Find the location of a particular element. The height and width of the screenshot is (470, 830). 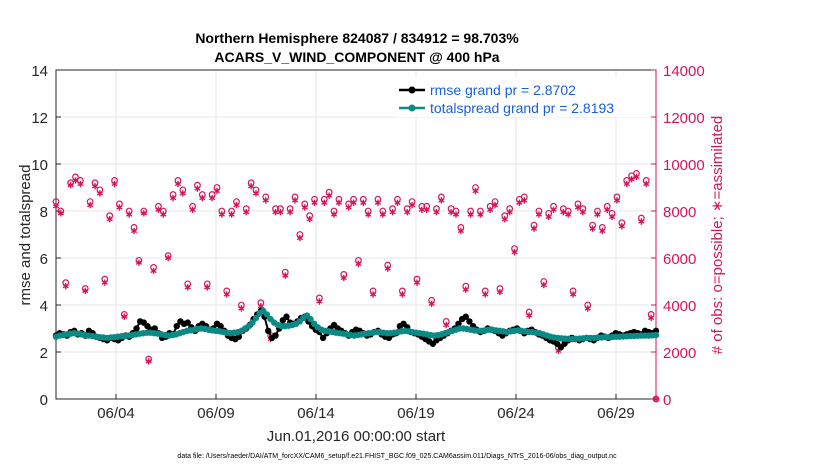

y-axis-label-right: # of obs: o=possible; ∗=assimilated is located at coordinates (717, 235).